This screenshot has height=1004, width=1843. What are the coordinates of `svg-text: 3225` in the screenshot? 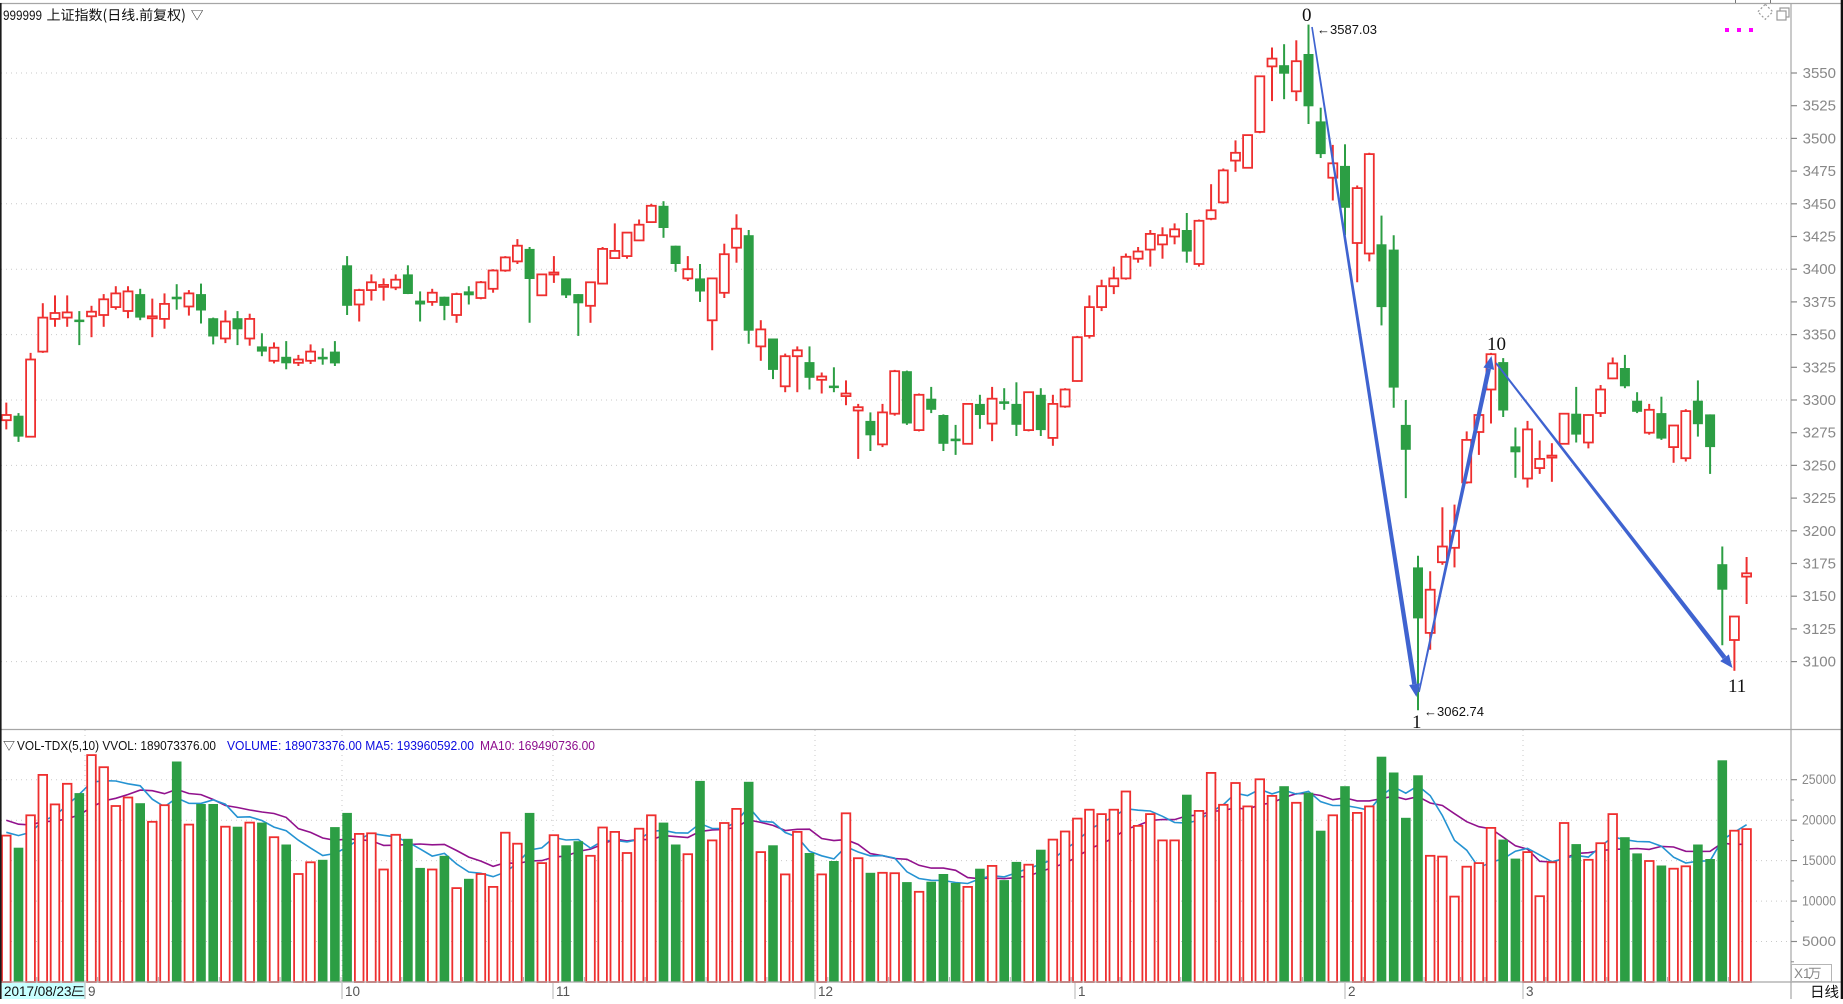 It's located at (1819, 498).